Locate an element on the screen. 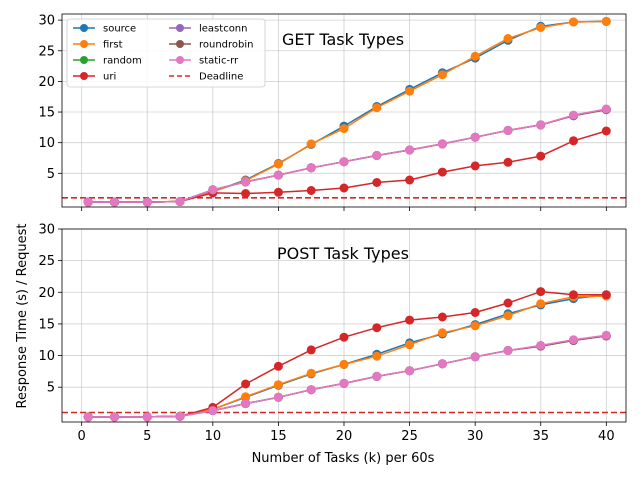 Image resolution: width=640 pixels, height=480 pixels. legend-marker-source is located at coordinates (84, 28).